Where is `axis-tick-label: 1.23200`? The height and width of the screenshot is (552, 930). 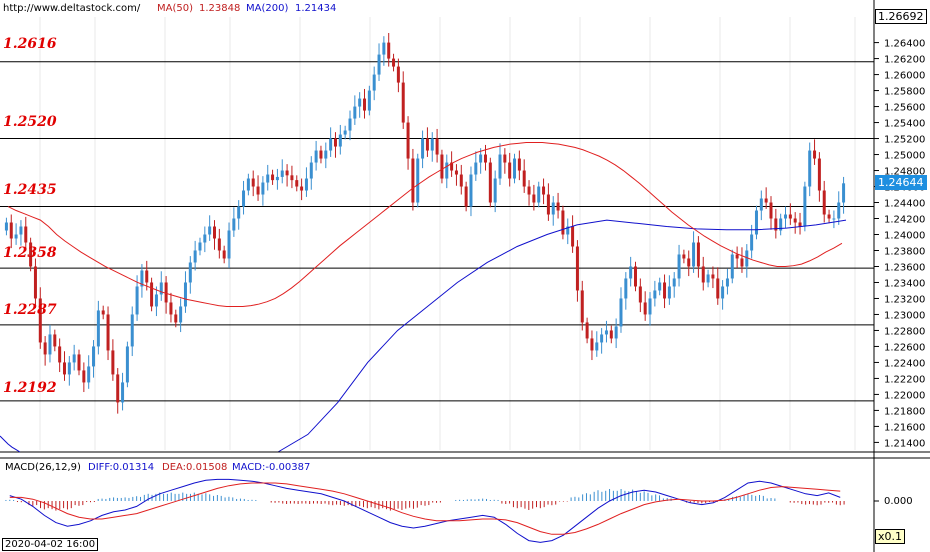
axis-tick-label: 1.23200 is located at coordinates (904, 299).